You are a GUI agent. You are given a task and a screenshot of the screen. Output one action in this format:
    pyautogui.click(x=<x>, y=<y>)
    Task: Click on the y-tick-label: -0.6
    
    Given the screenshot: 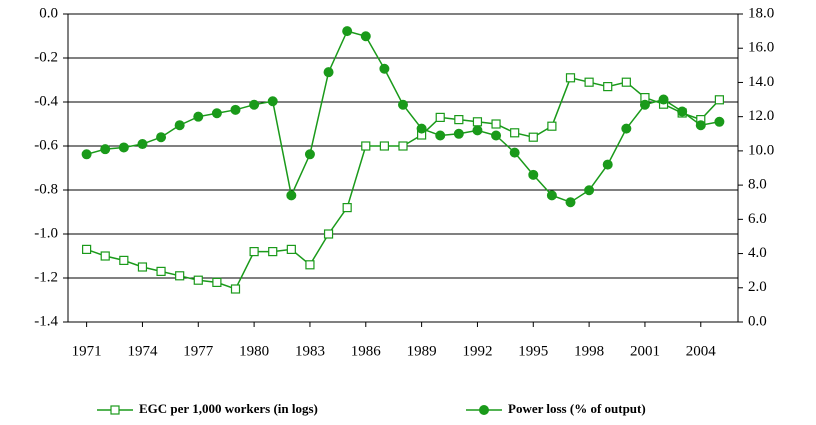 What is the action you would take?
    pyautogui.click(x=46, y=145)
    